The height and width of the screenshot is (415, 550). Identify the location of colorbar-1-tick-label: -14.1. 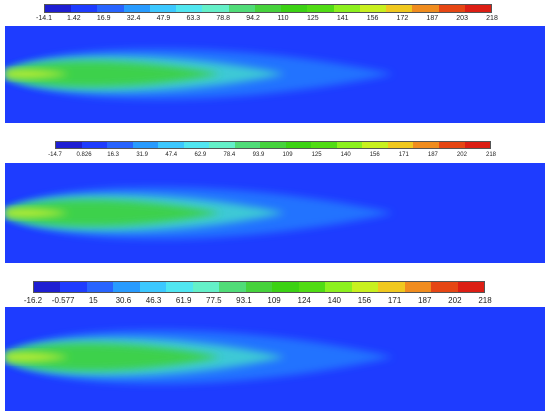
(44, 18).